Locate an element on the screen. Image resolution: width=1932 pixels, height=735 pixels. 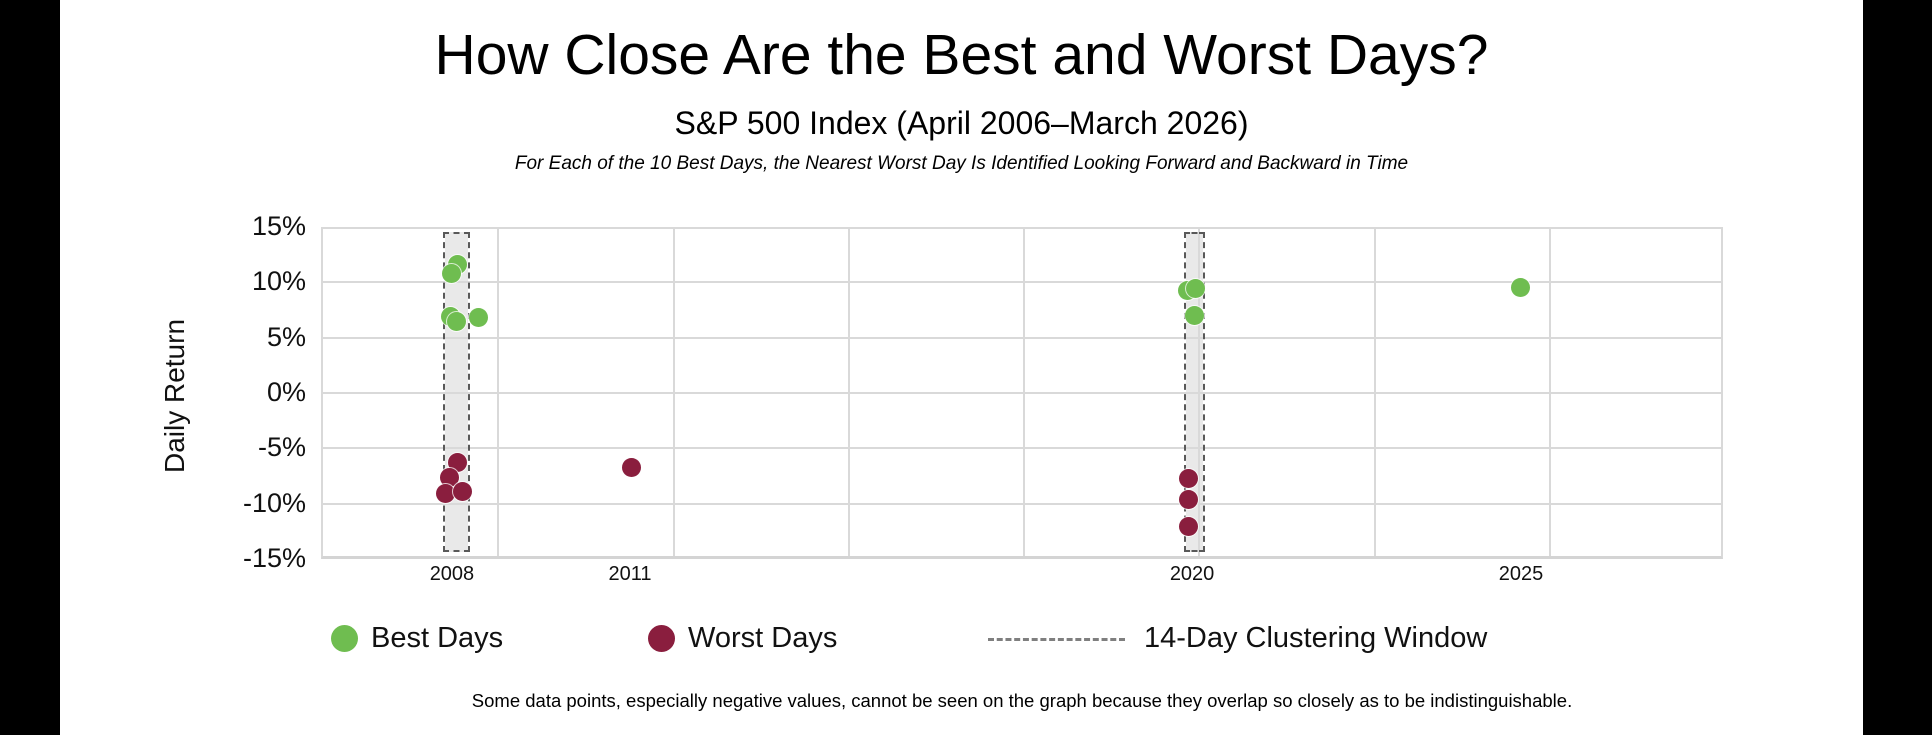
legend-item-best-days: Best Days is located at coordinates (417, 638).